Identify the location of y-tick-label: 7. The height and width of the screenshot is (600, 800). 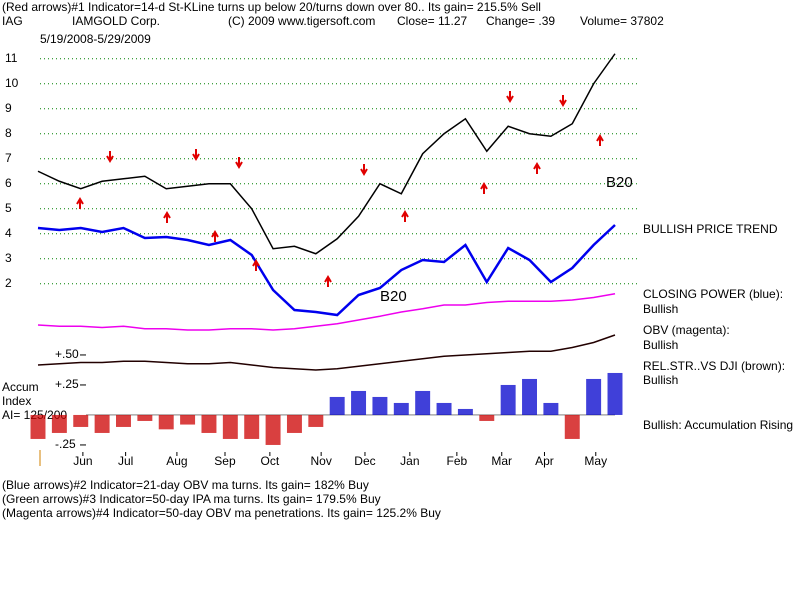
(8, 158).